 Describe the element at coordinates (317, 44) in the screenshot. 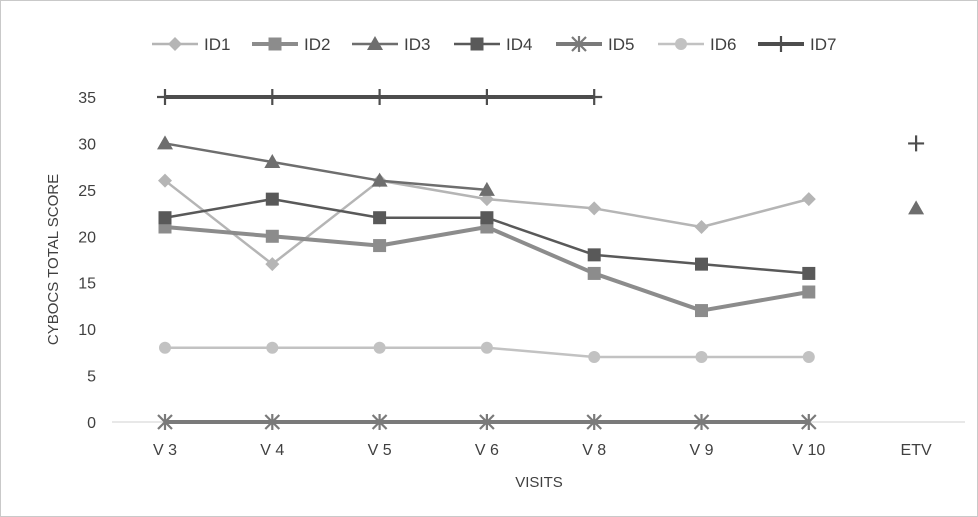

I see `legend-label: ID2` at that location.